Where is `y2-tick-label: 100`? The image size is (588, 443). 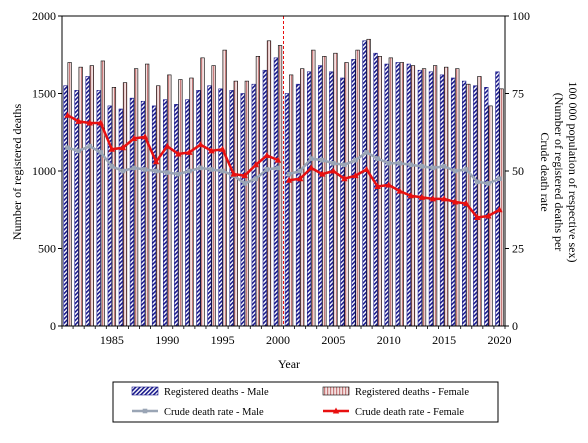
y2-tick-label: 100 is located at coordinates (521, 16).